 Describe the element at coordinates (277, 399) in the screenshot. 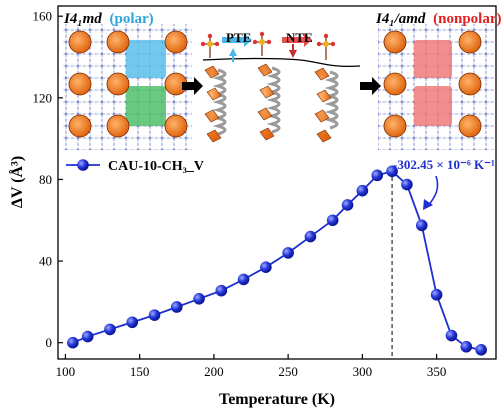

I see `x-axis-label: Temperature (K)` at that location.